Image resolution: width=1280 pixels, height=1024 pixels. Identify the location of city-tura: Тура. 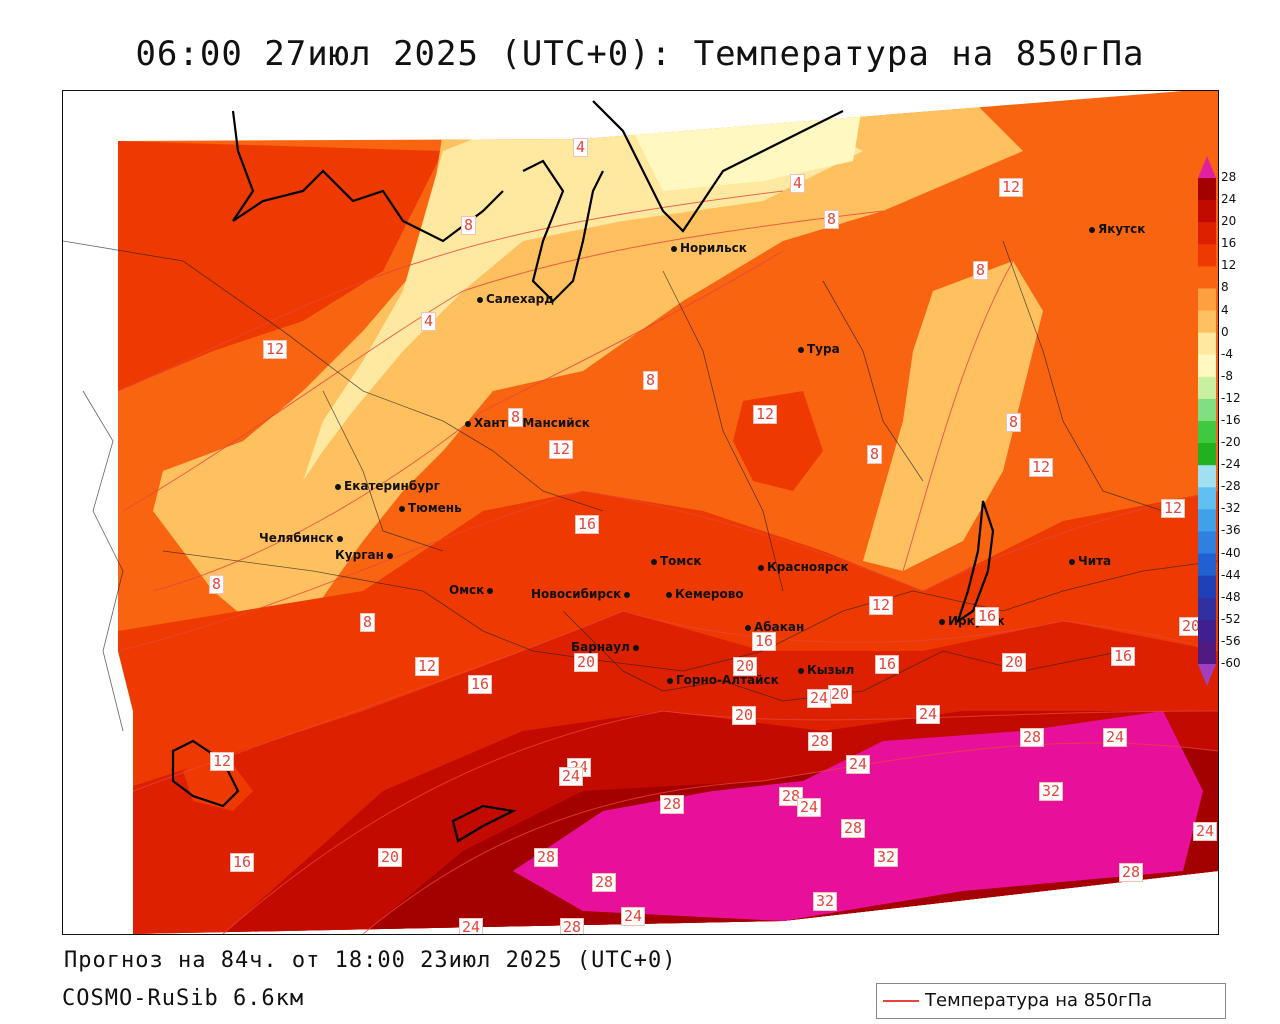
(819, 349).